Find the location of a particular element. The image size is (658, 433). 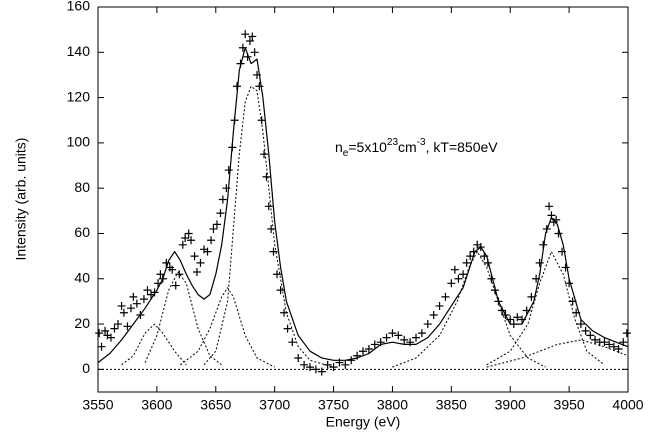

annotation-part: cm is located at coordinates (407, 147).